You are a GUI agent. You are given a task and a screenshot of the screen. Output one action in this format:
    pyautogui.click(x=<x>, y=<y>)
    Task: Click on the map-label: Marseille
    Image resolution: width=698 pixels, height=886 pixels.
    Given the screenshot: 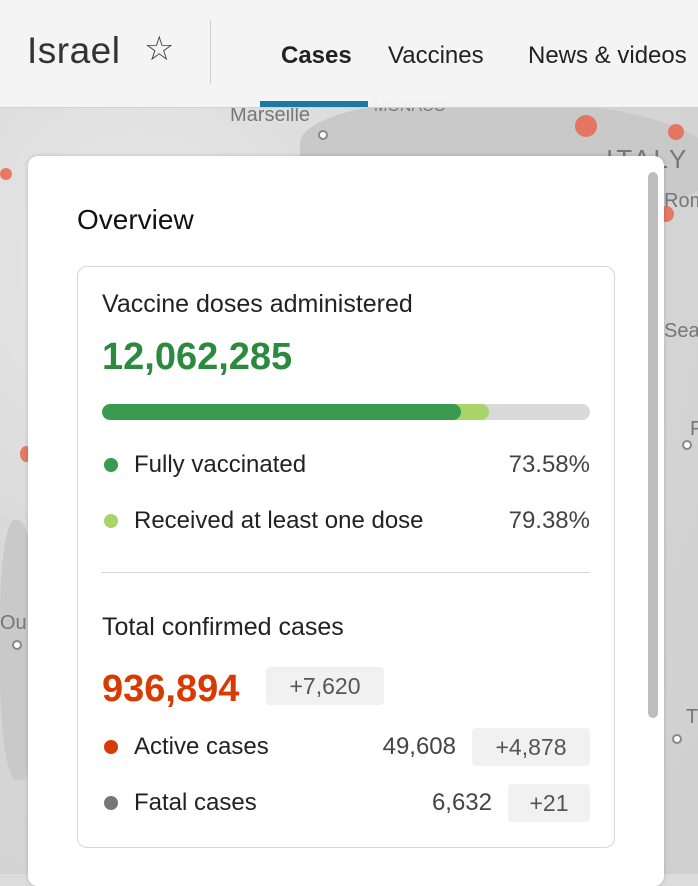 What is the action you would take?
    pyautogui.click(x=270, y=115)
    